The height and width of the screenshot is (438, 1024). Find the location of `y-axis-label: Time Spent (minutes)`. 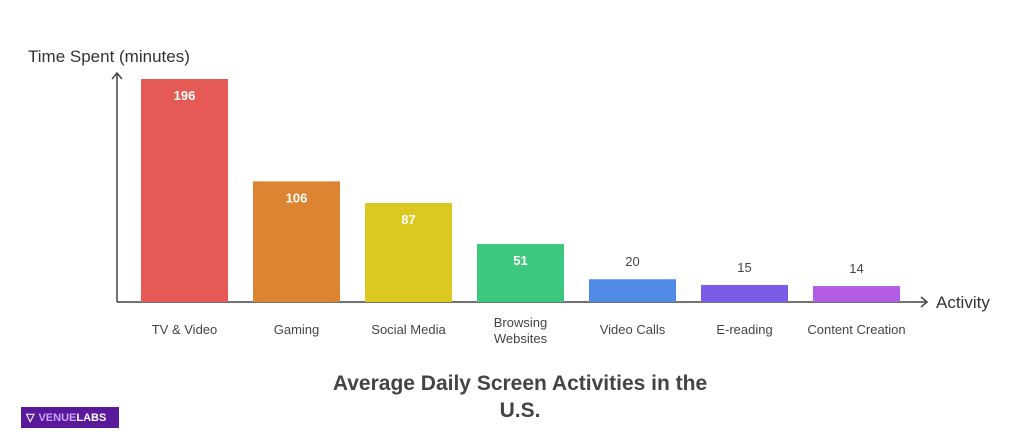

y-axis-label: Time Spent (minutes) is located at coordinates (109, 56).